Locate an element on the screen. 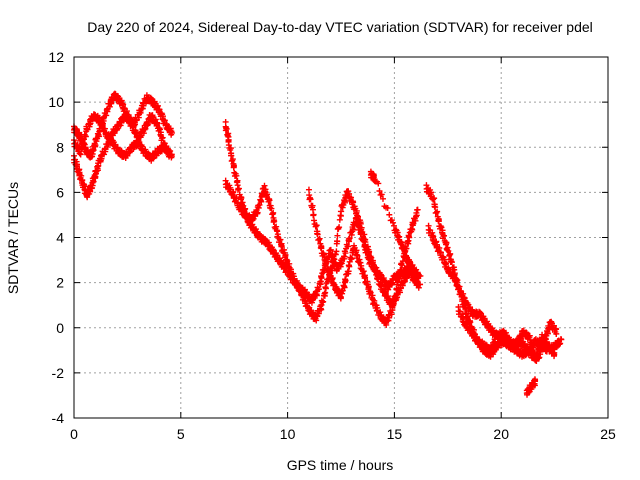  series-track-k is located at coordinates (531, 387).